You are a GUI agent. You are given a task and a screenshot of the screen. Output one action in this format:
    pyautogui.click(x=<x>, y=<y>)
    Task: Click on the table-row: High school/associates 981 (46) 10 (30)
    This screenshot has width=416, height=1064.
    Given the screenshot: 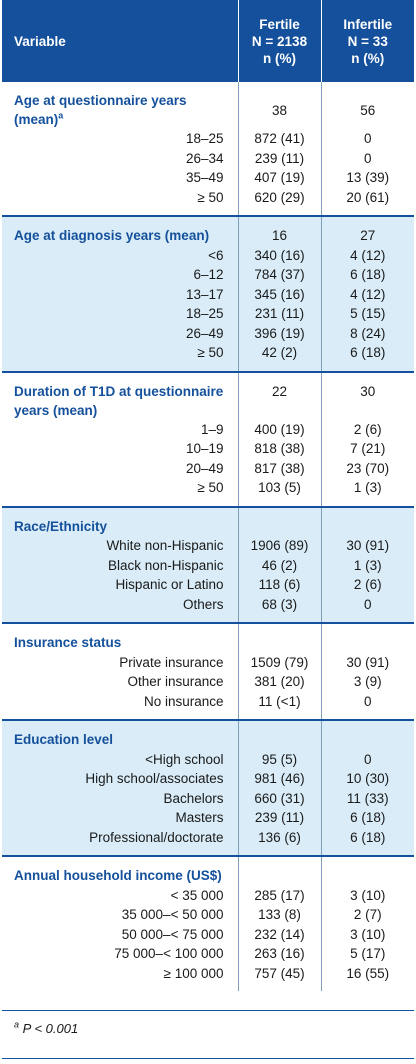 What is the action you would take?
    pyautogui.click(x=208, y=779)
    